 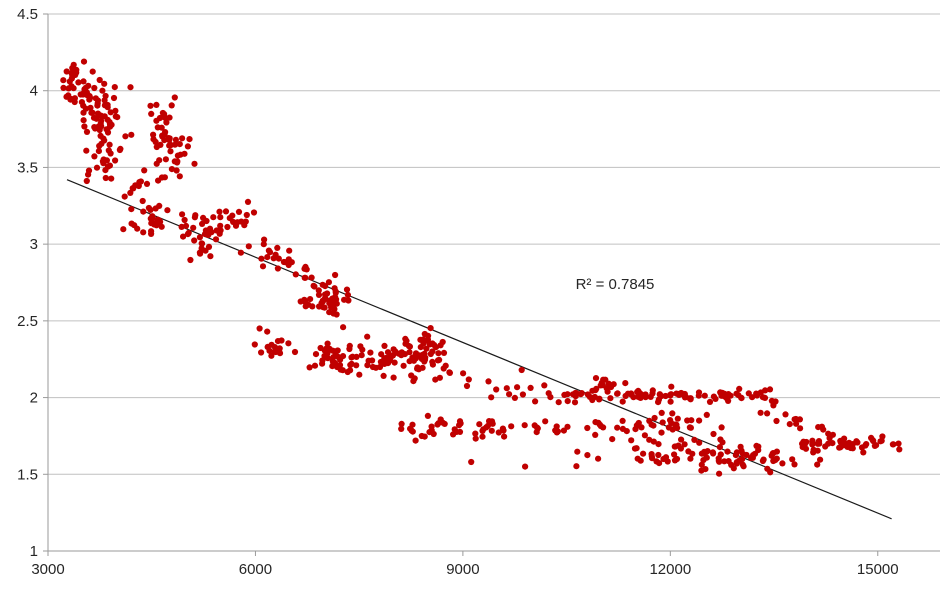 I want to click on annotation-layer: R² = 0.7845, so click(x=615, y=284).